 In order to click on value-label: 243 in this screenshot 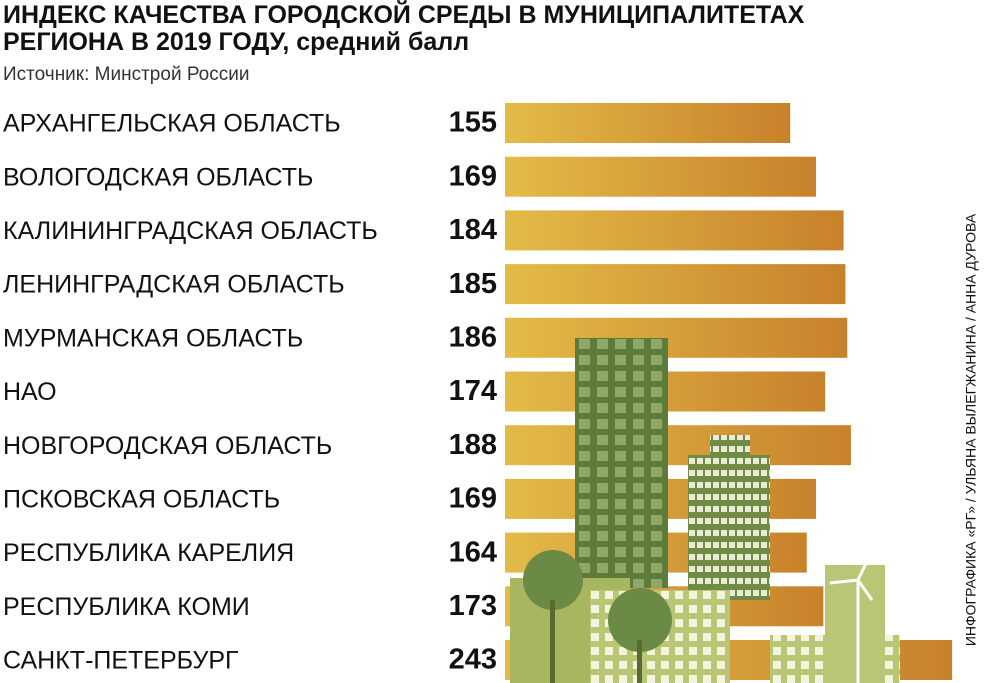, I will do `click(473, 660)`.